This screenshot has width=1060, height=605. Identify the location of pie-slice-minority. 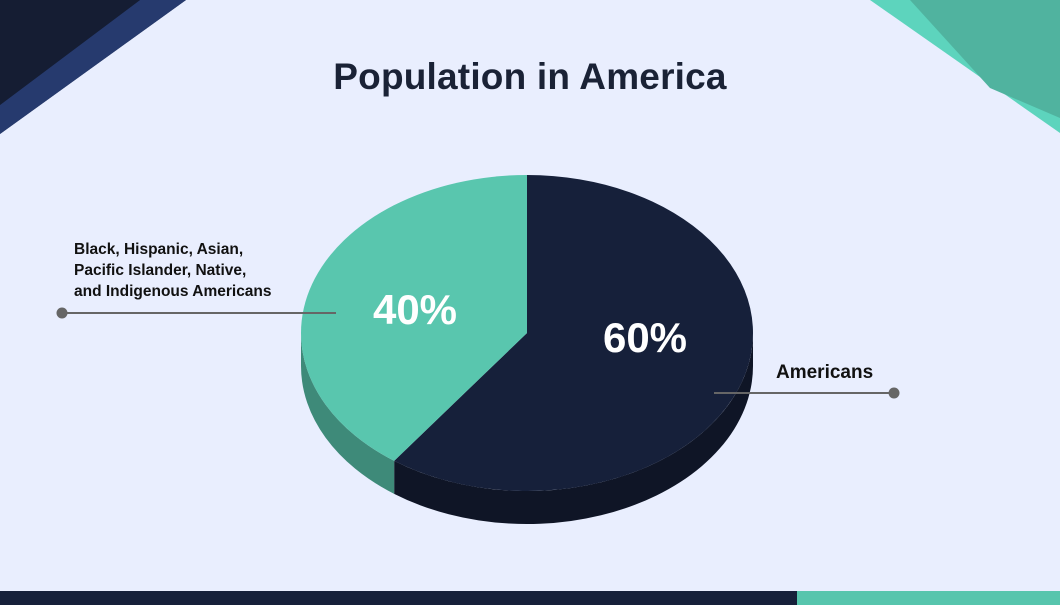
(414, 318).